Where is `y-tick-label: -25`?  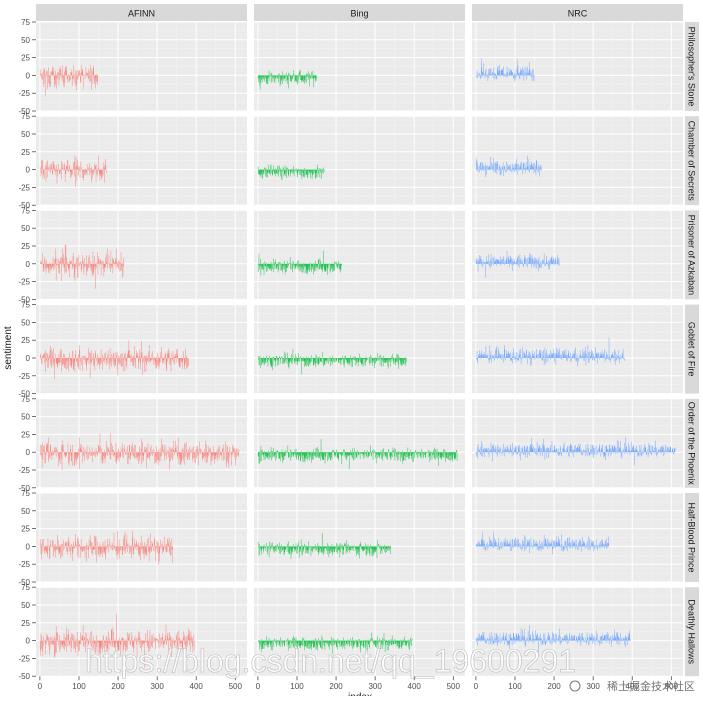
y-tick-label: -25 is located at coordinates (24, 282).